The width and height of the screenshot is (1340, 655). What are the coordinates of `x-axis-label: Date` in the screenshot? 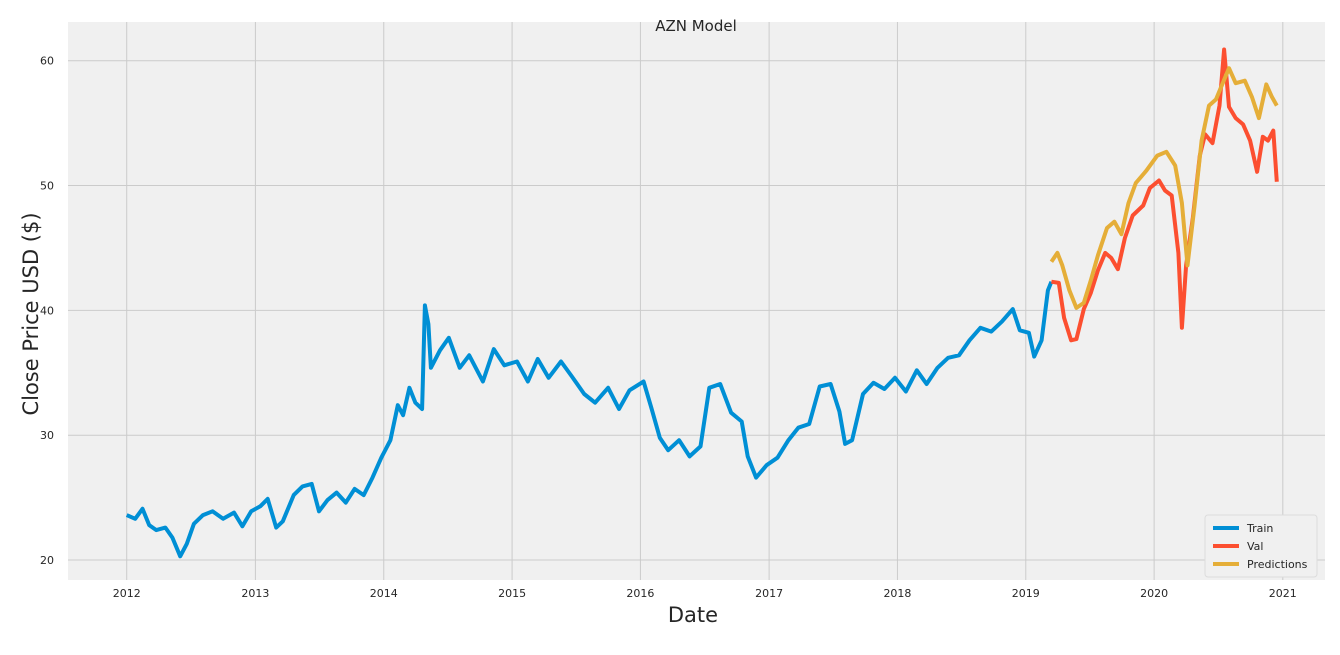 It's located at (693, 615).